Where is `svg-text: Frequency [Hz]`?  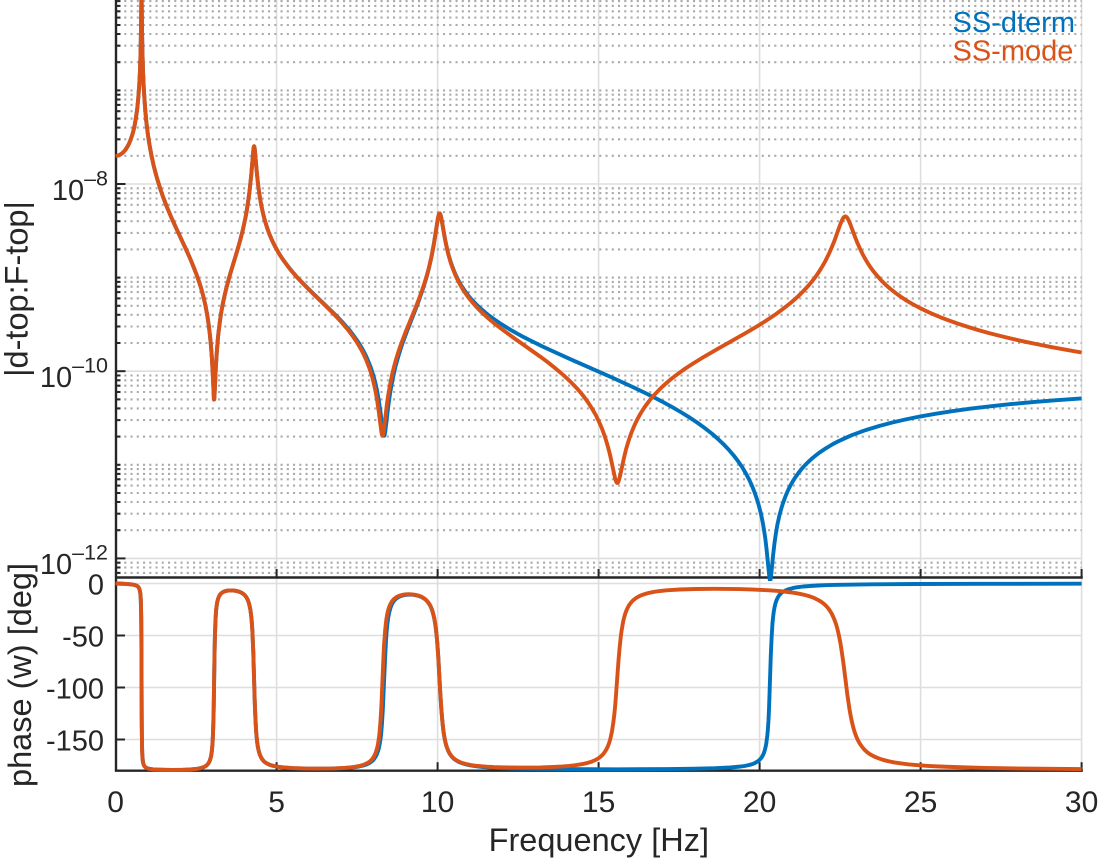
svg-text: Frequency [Hz] is located at coordinates (599, 840).